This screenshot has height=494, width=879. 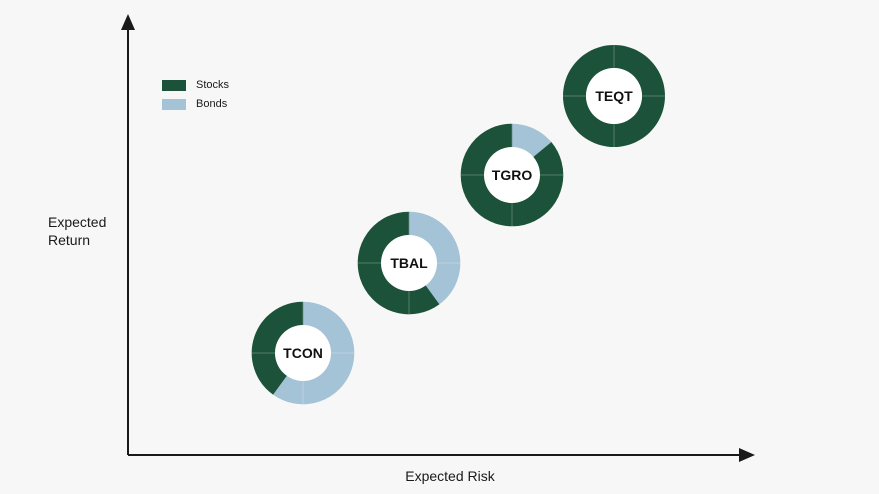 What do you see at coordinates (174, 104) in the screenshot?
I see `legend-swatch-bonds` at bounding box center [174, 104].